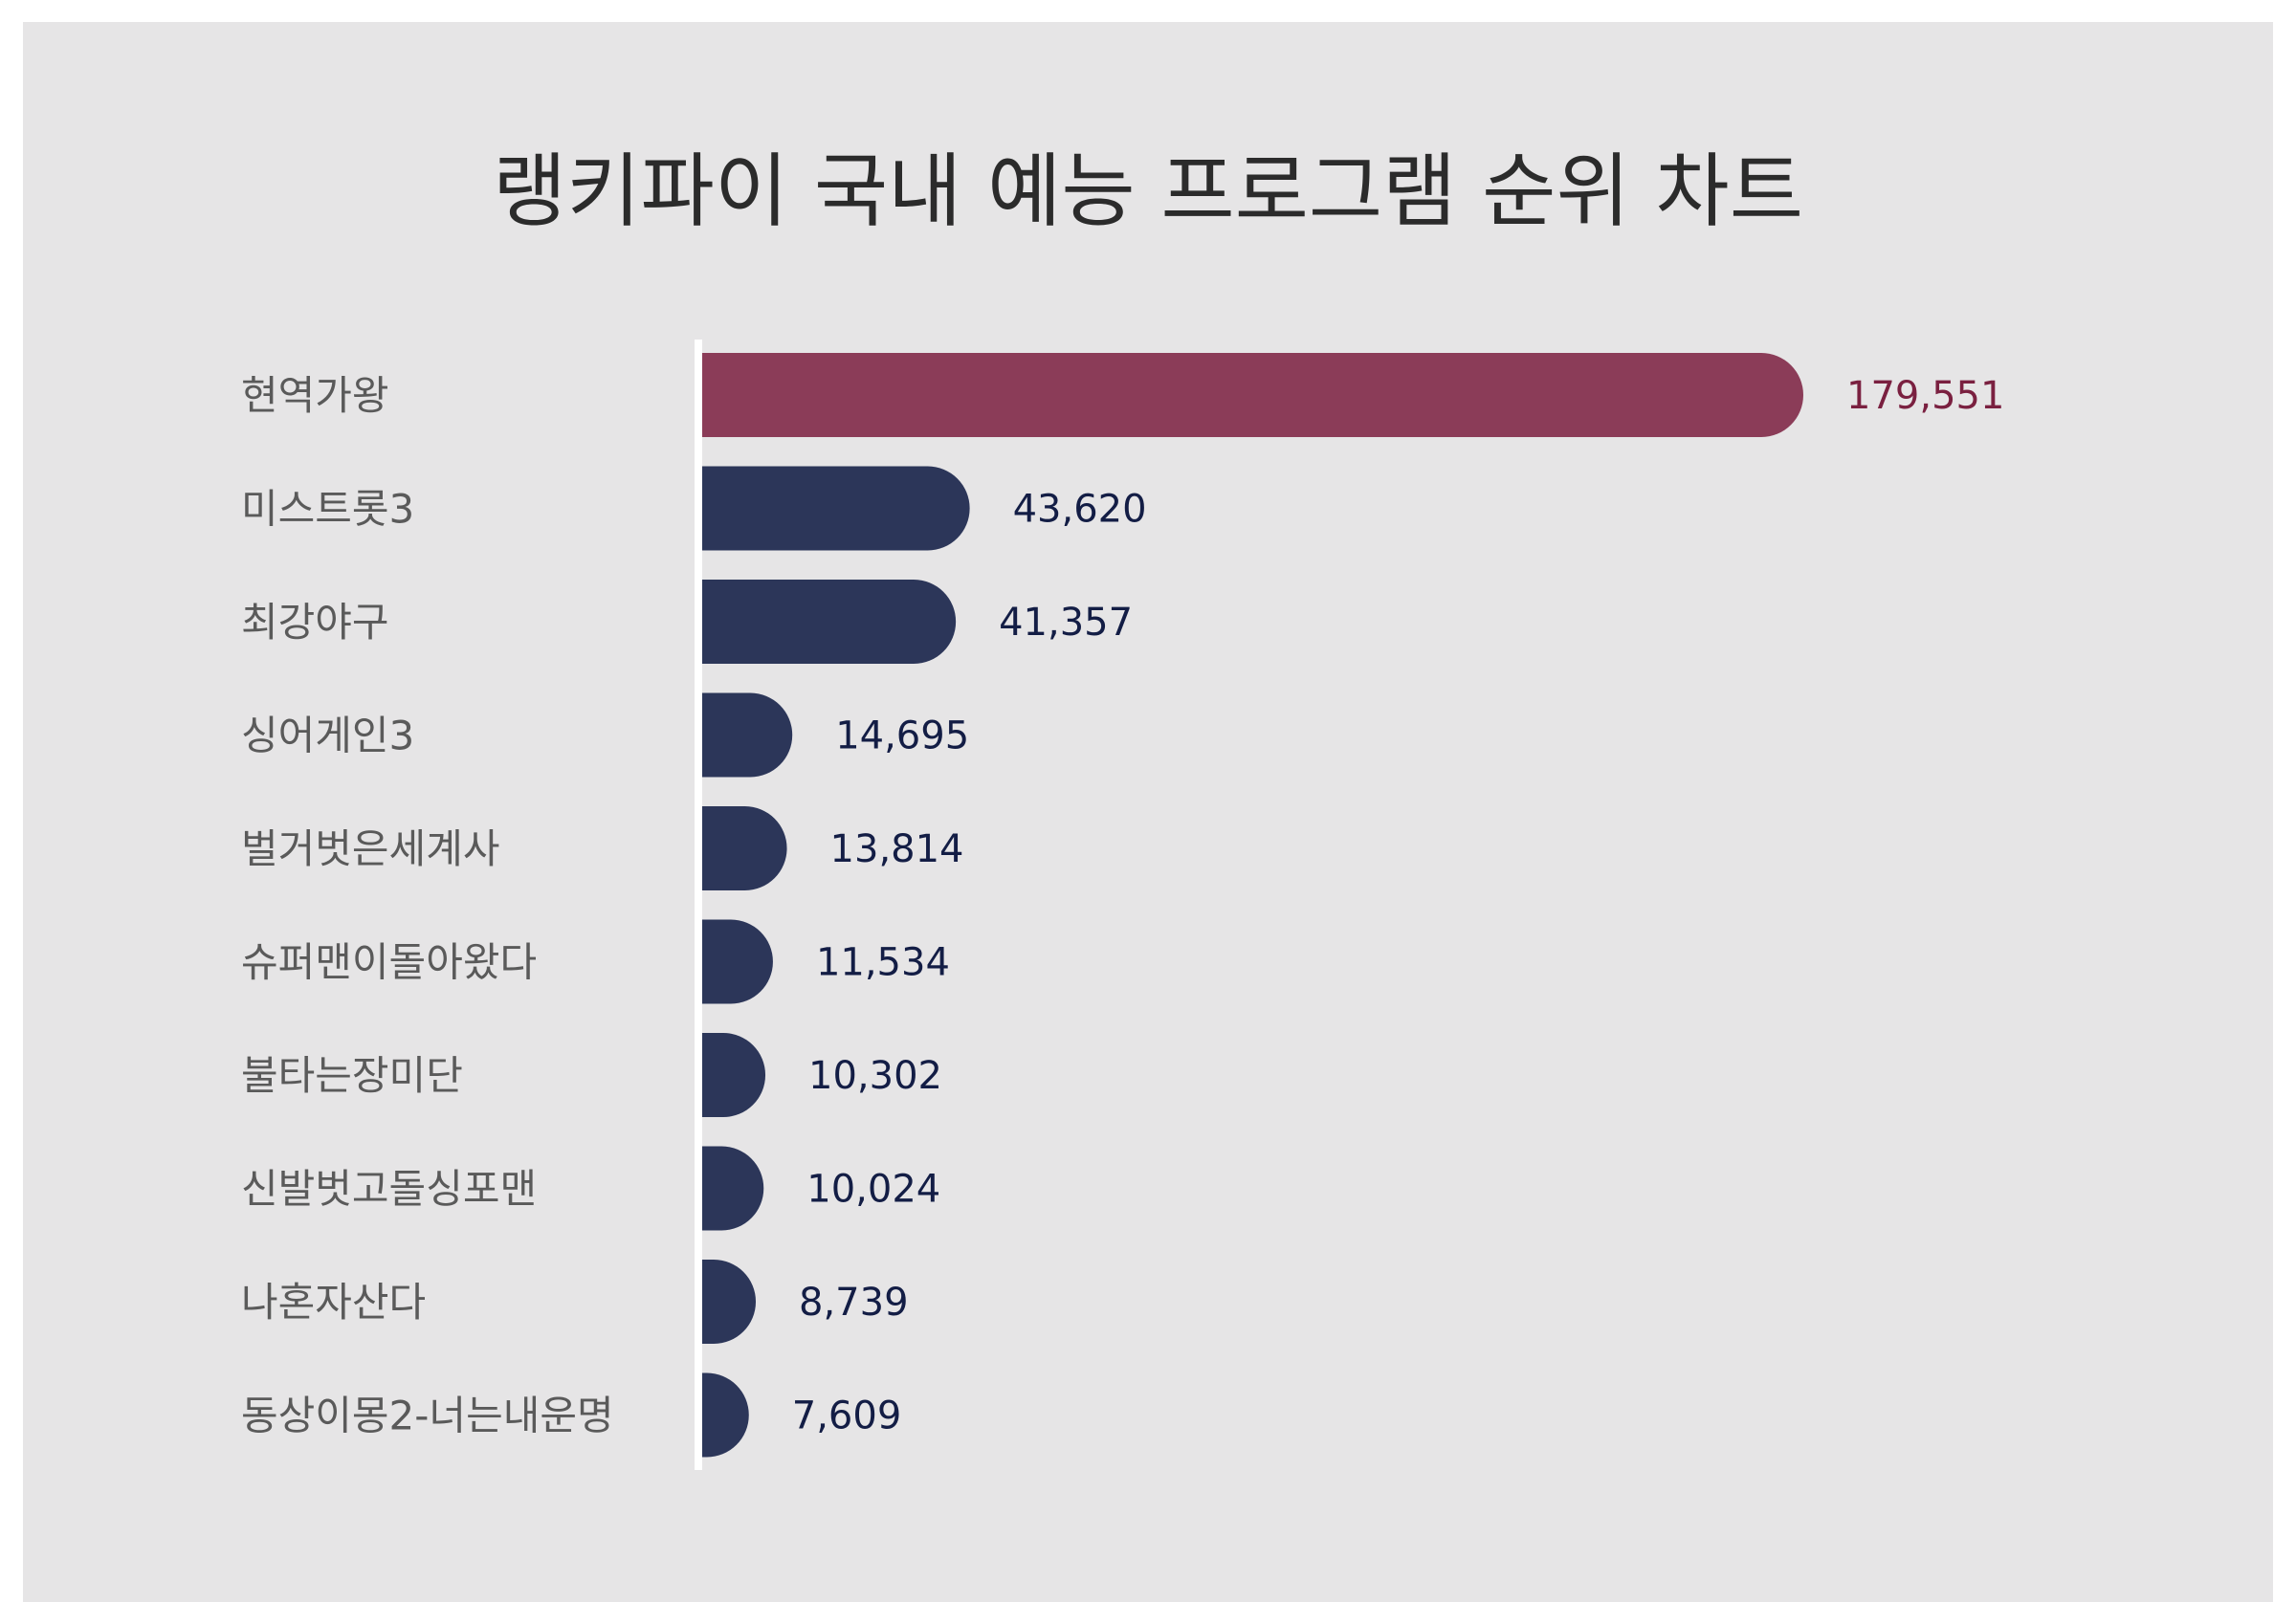 Image resolution: width=2296 pixels, height=1624 pixels. I want to click on chart-title: 랭키파이 국내 예능 프로그램 순위 차트, so click(1148, 191).